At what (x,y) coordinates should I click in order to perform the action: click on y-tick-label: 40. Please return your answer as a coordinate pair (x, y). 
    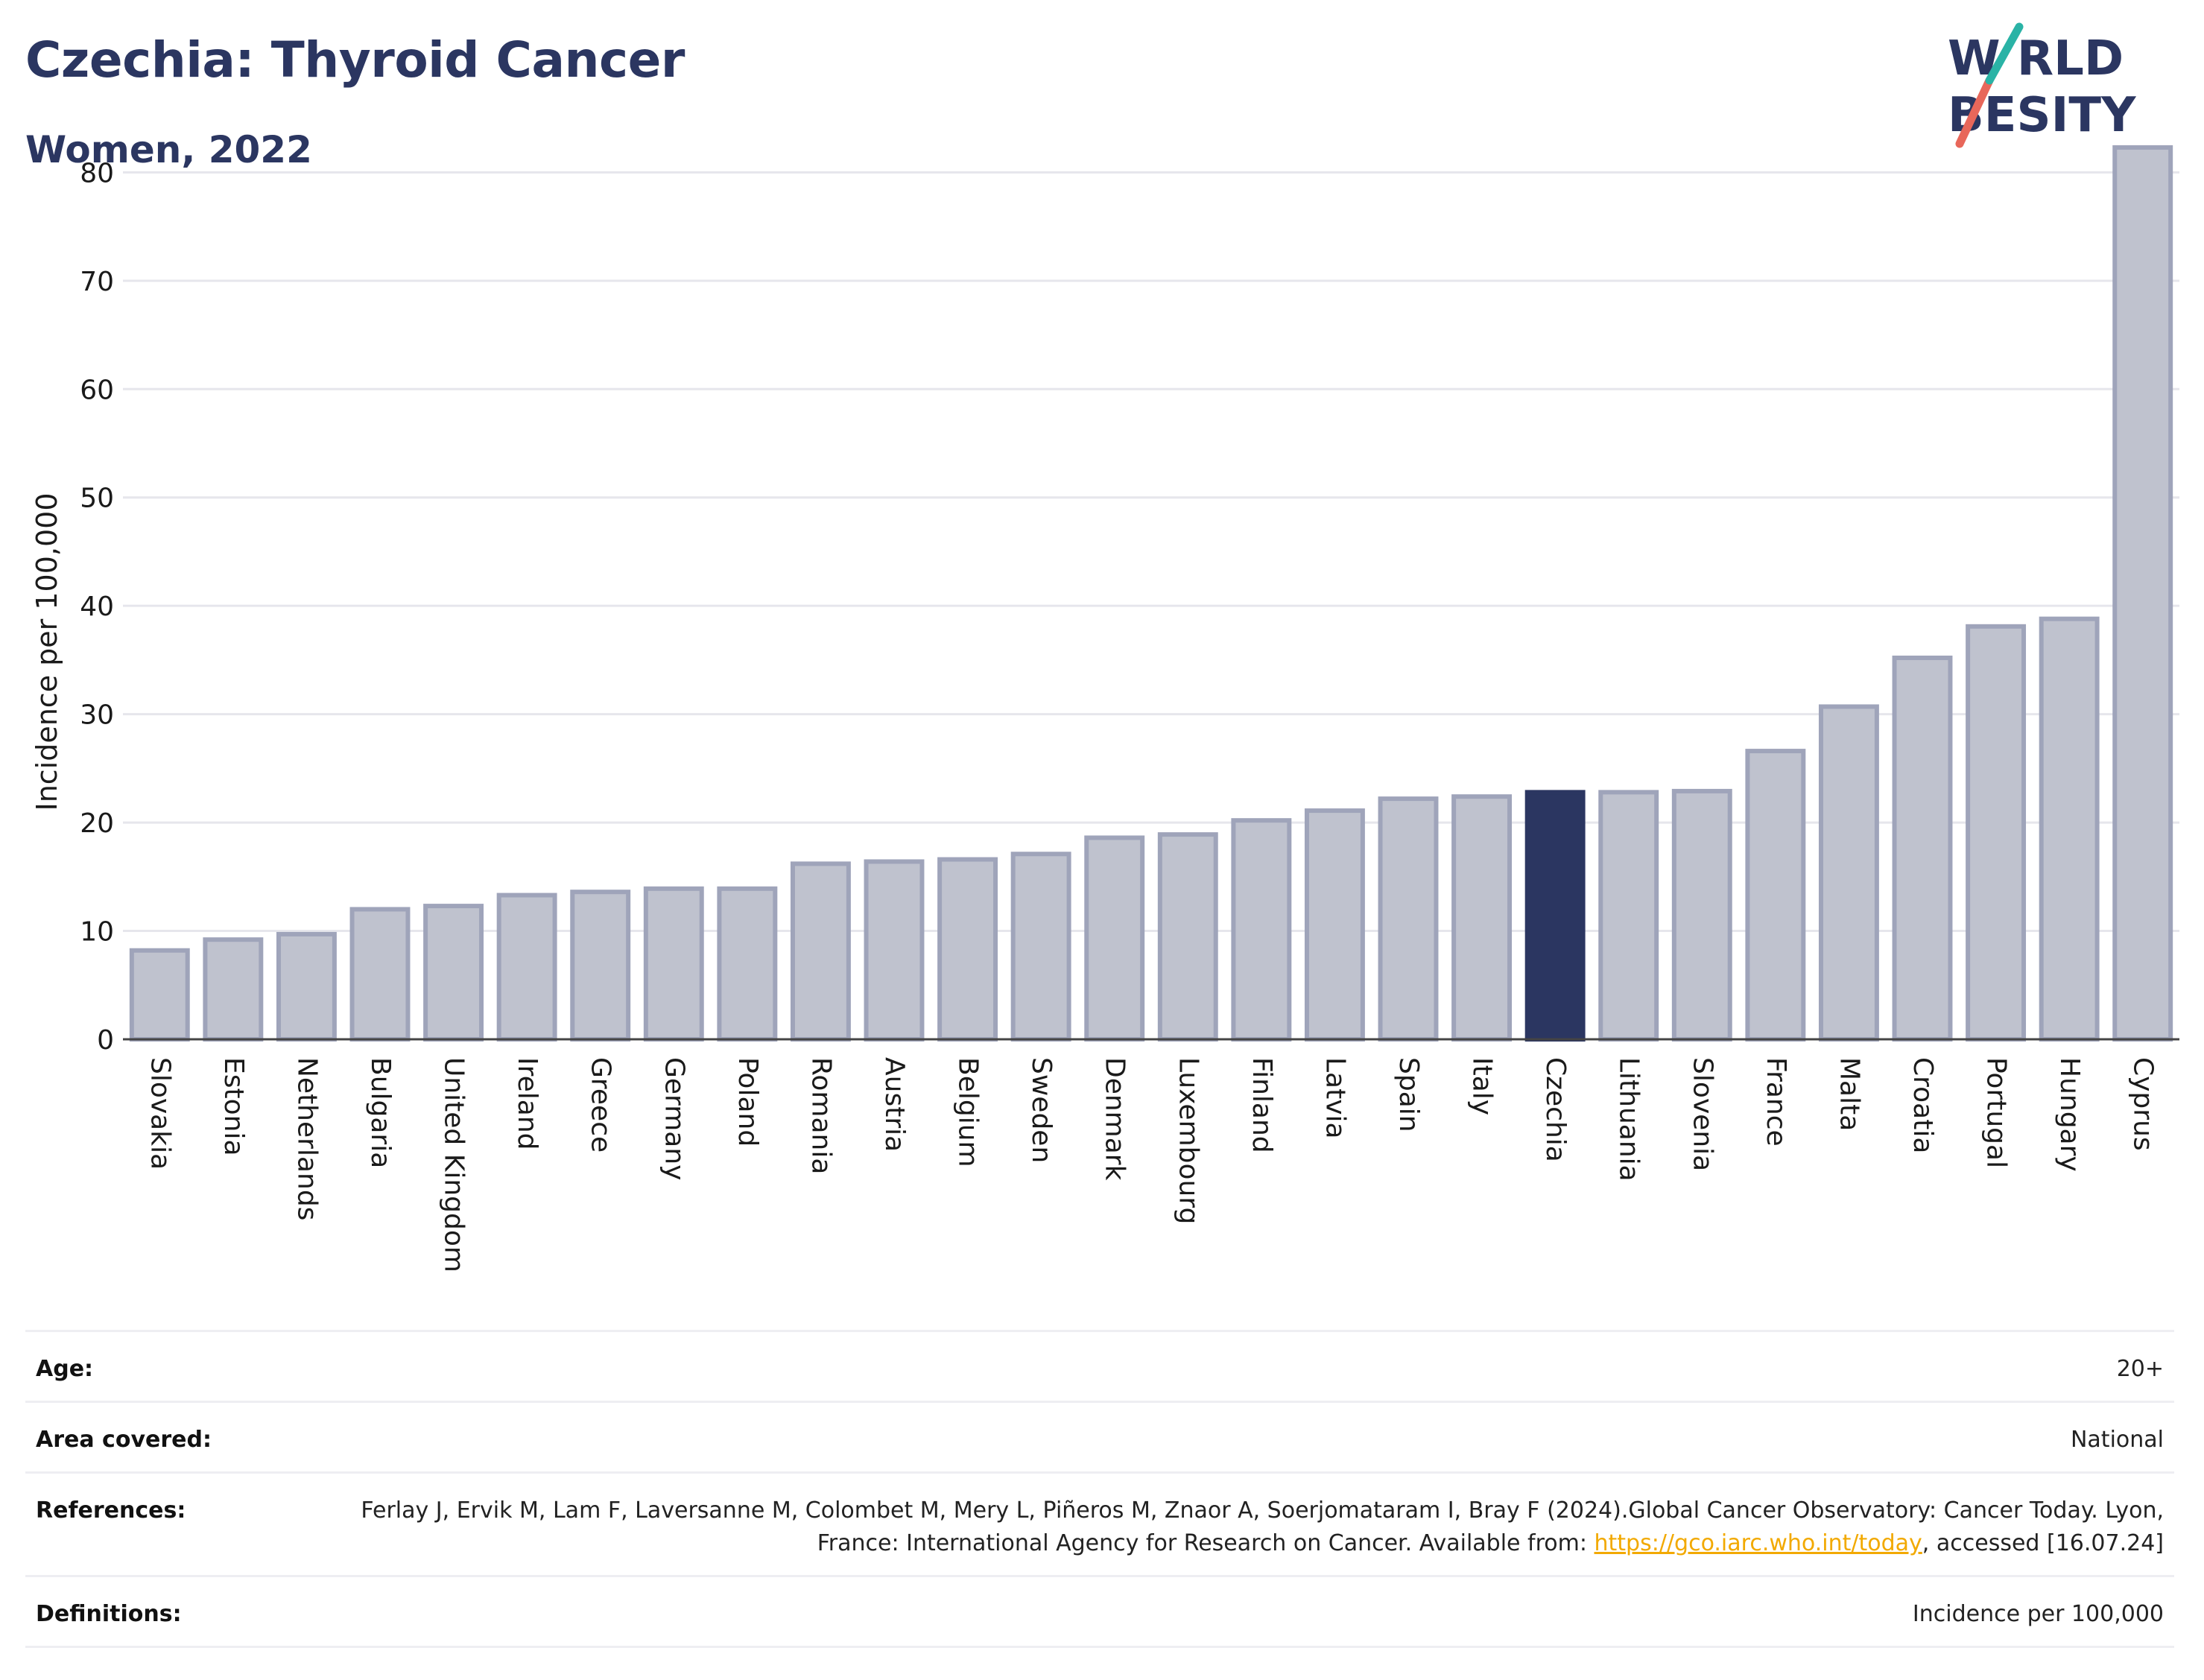
    Looking at the image, I should click on (97, 607).